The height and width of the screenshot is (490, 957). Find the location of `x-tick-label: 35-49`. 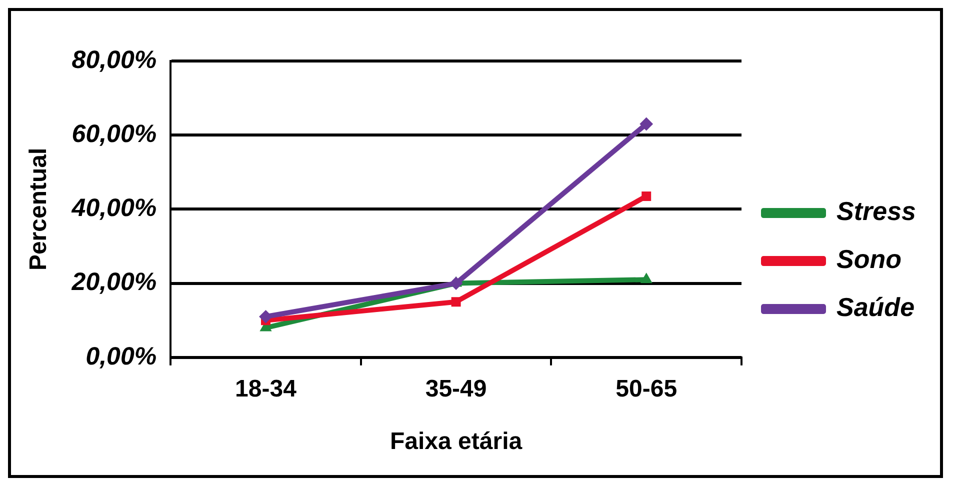

x-tick-label: 35-49 is located at coordinates (456, 388).